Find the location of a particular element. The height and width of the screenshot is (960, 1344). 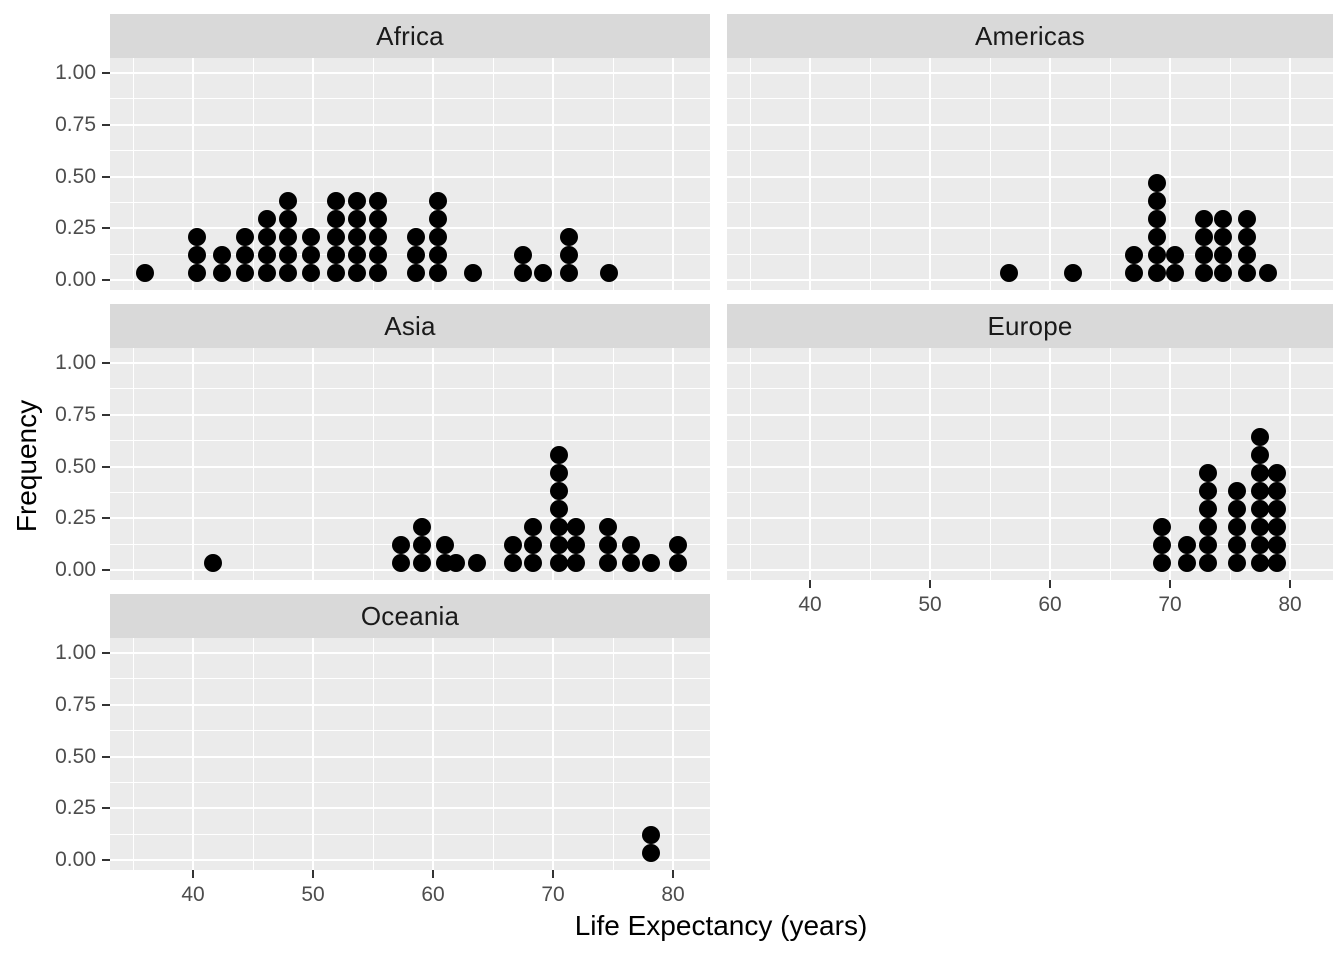

x-tick-label: 60 is located at coordinates (1050, 604).